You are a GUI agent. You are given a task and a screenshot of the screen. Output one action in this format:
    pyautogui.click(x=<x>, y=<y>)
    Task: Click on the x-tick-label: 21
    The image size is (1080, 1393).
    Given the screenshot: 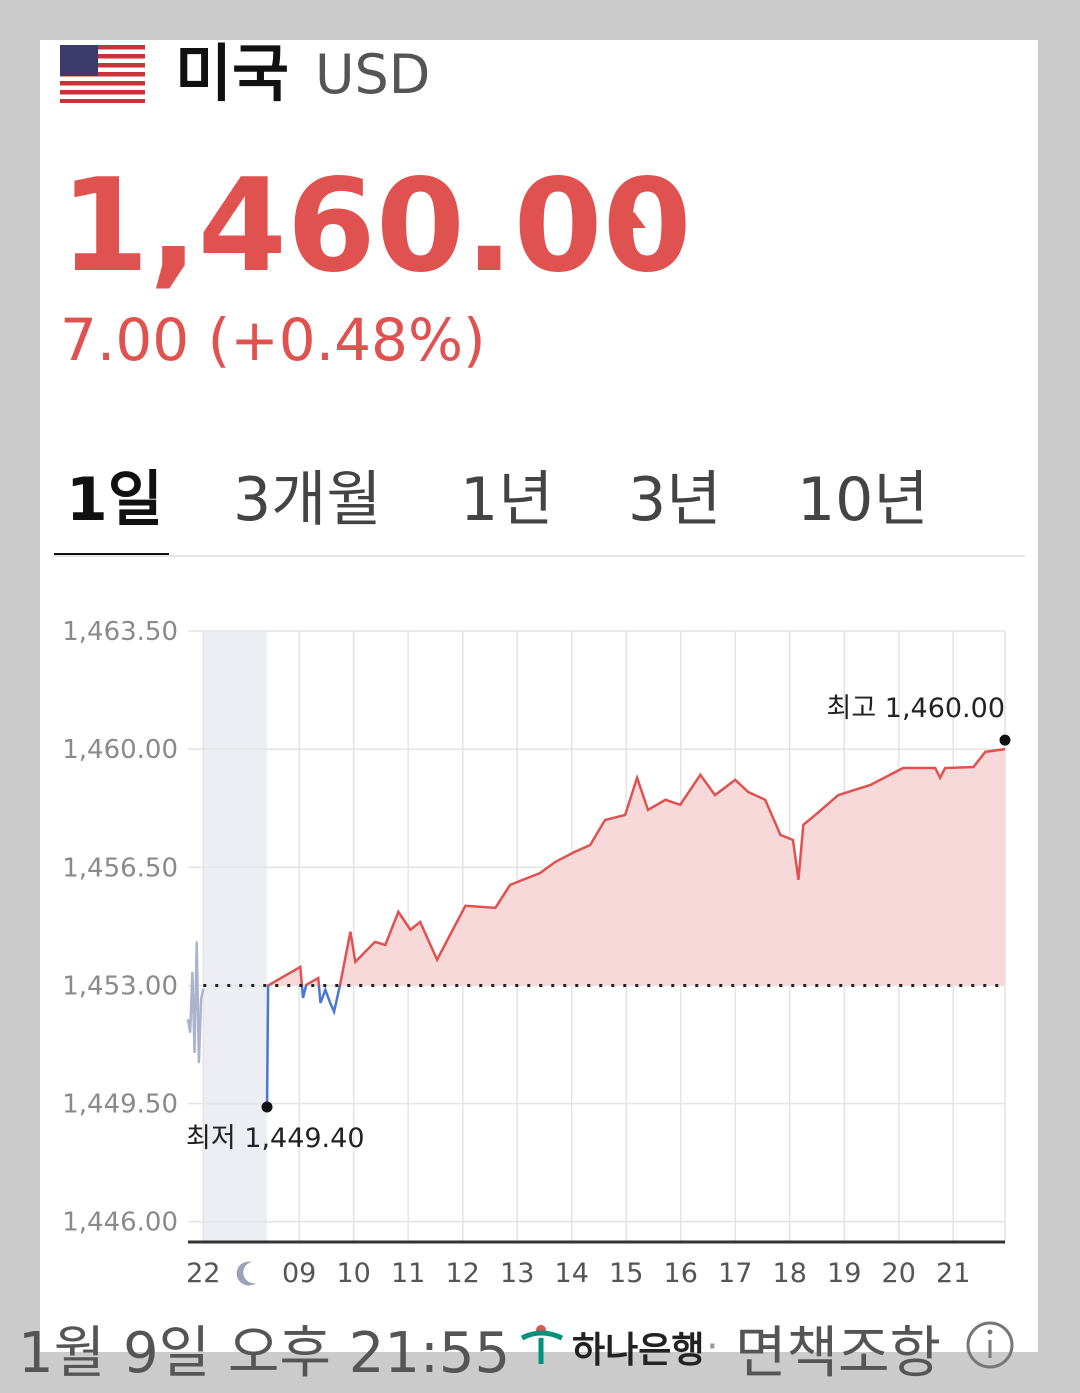 What is the action you would take?
    pyautogui.click(x=953, y=1273)
    